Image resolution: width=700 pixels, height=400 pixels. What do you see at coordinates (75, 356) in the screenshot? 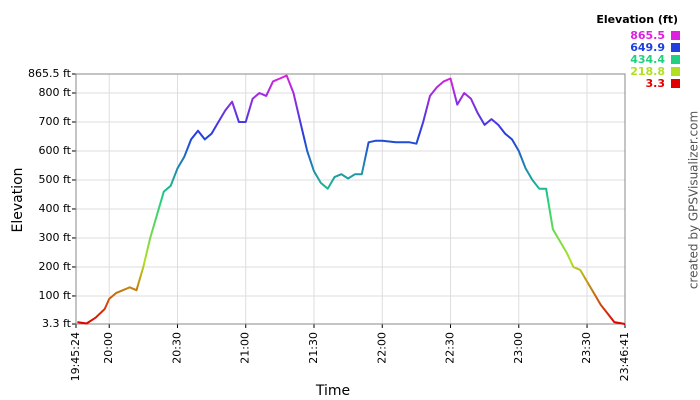
I see `x-tick-label: 19:45:24` at bounding box center [75, 356].